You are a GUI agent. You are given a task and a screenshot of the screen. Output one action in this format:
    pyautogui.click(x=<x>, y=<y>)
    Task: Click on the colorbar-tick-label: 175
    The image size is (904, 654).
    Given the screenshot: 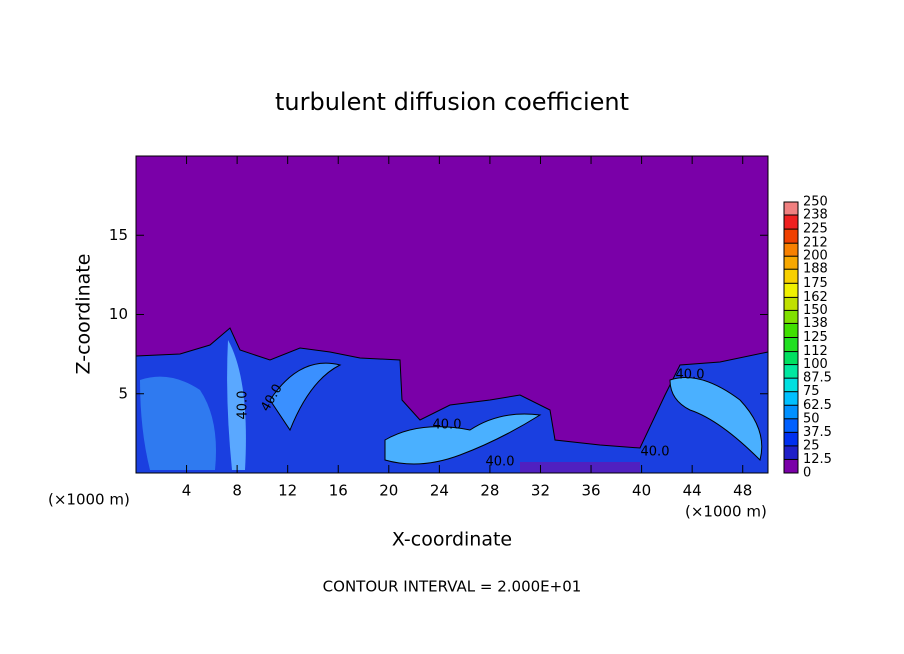 What is the action you would take?
    pyautogui.click(x=815, y=283)
    